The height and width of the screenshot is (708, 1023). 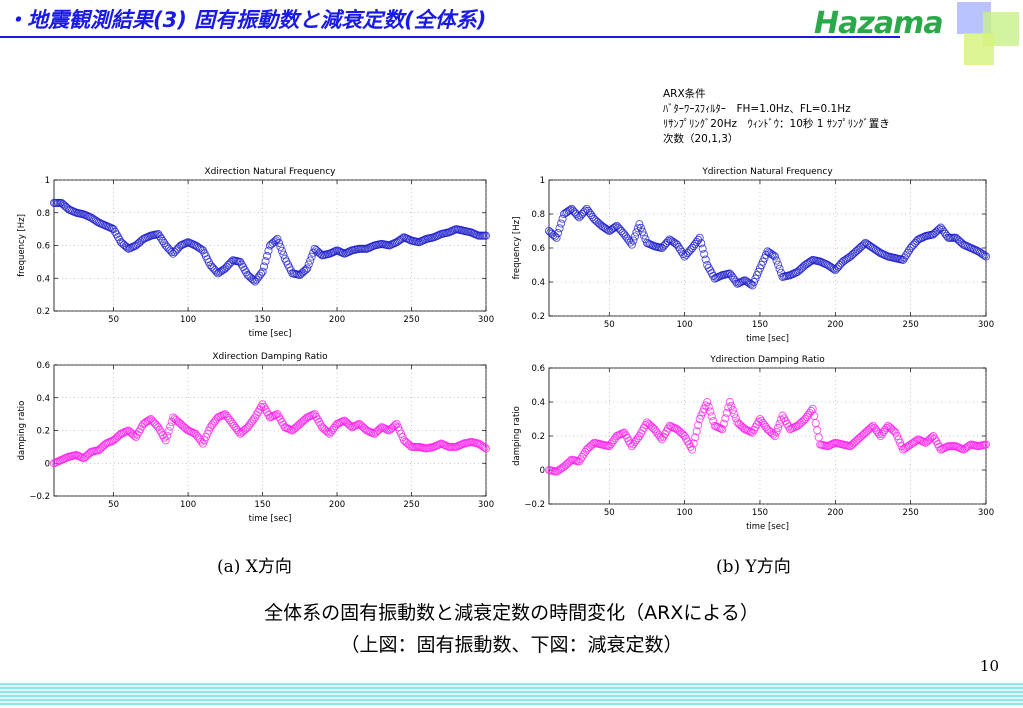 What do you see at coordinates (835, 513) in the screenshot?
I see `y-damp-xtick-label: 200` at bounding box center [835, 513].